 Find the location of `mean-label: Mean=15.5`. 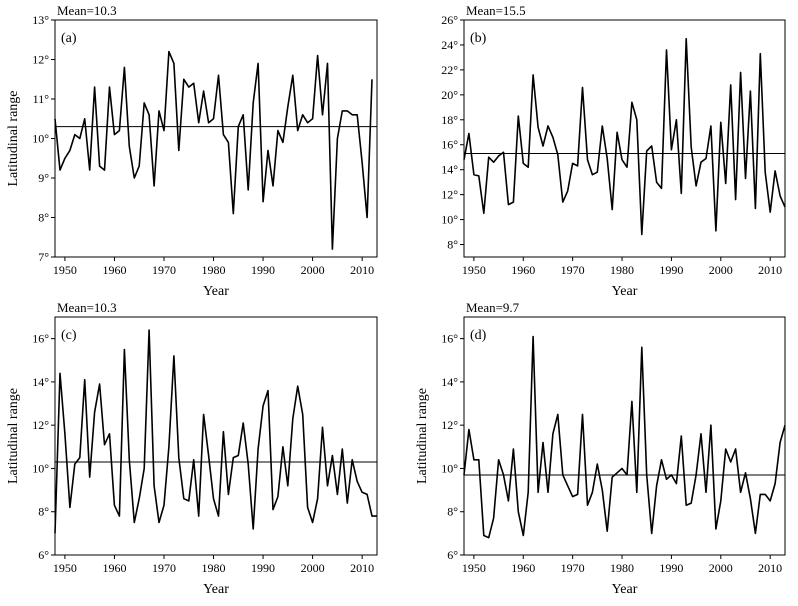

mean-label: Mean=15.5 is located at coordinates (496, 10).